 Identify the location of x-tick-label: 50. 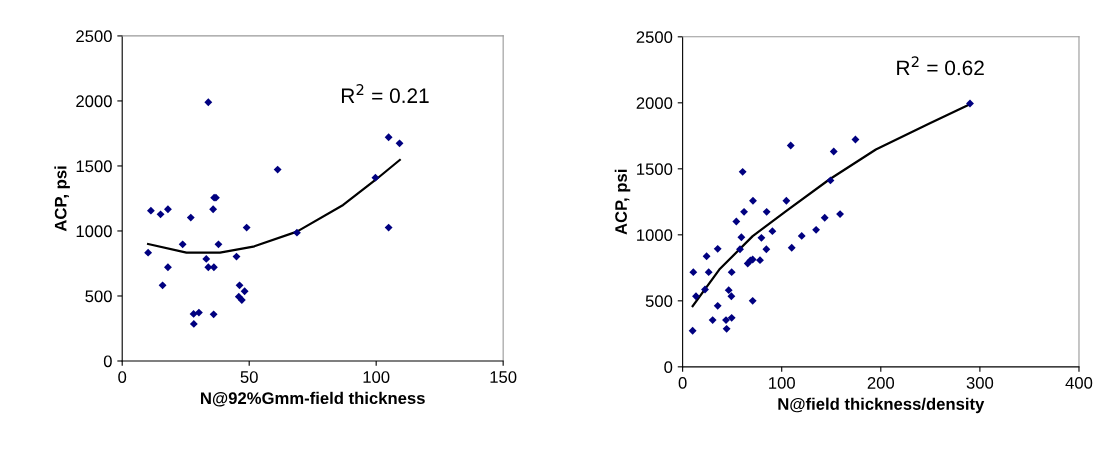
(249, 377).